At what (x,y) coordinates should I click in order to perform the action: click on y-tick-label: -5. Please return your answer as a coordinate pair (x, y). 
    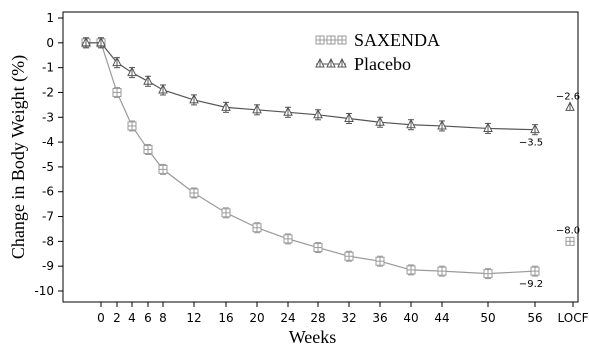
    Looking at the image, I should click on (48, 167).